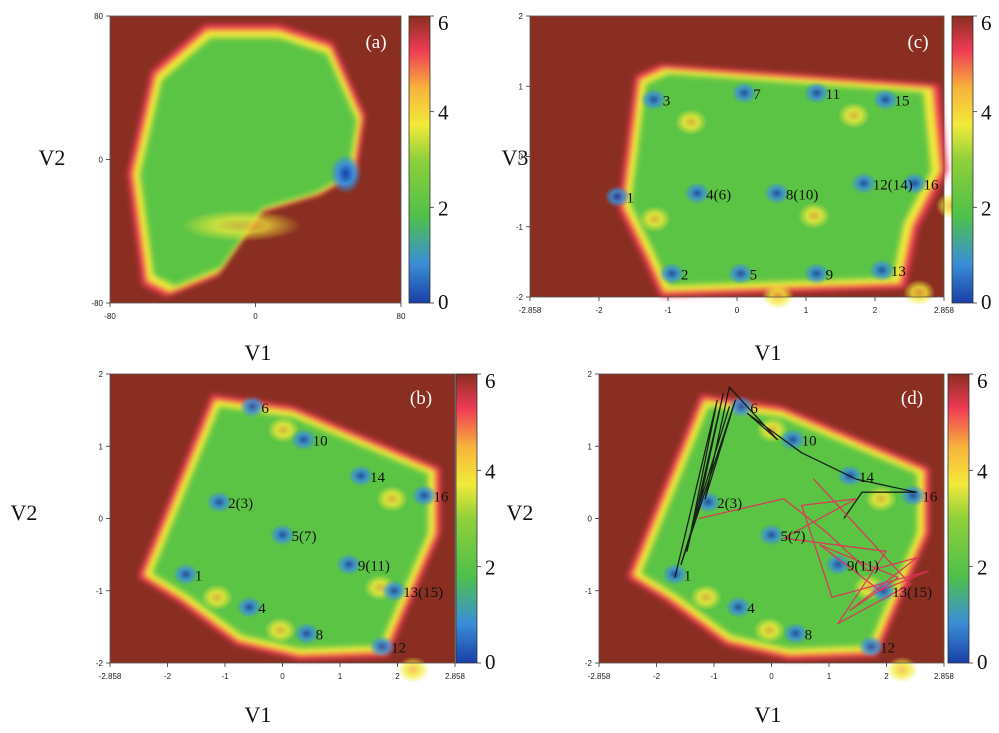  I want to click on y-axis-label: V3, so click(515, 157).